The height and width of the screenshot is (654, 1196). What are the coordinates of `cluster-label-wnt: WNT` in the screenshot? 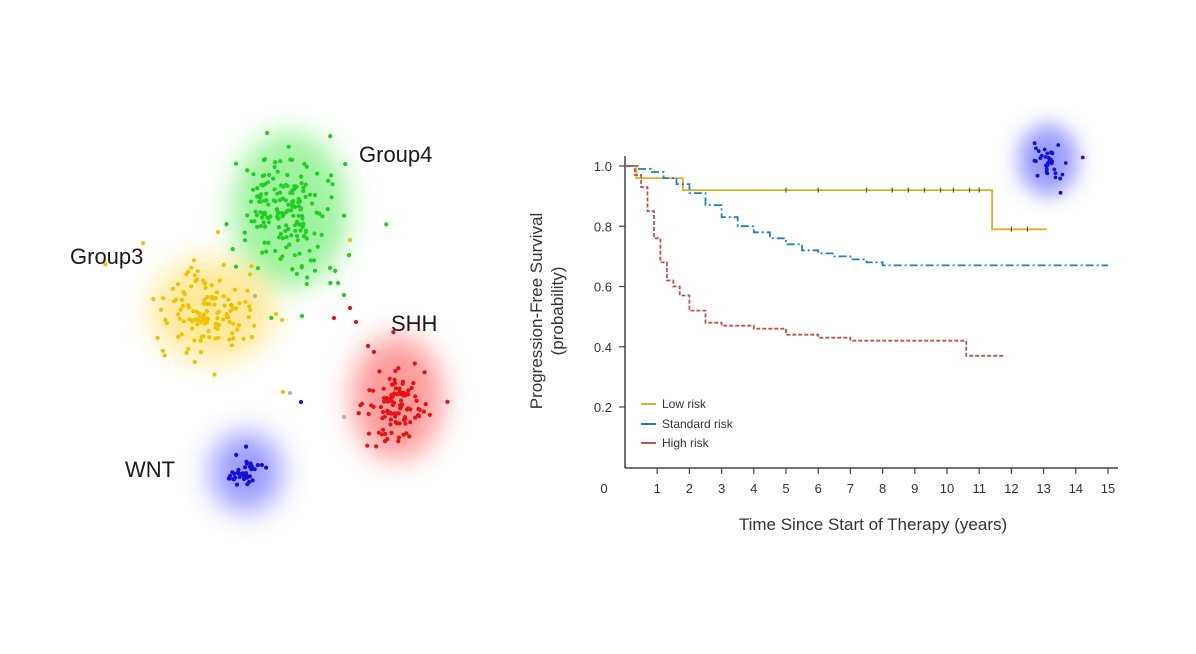 It's located at (150, 469).